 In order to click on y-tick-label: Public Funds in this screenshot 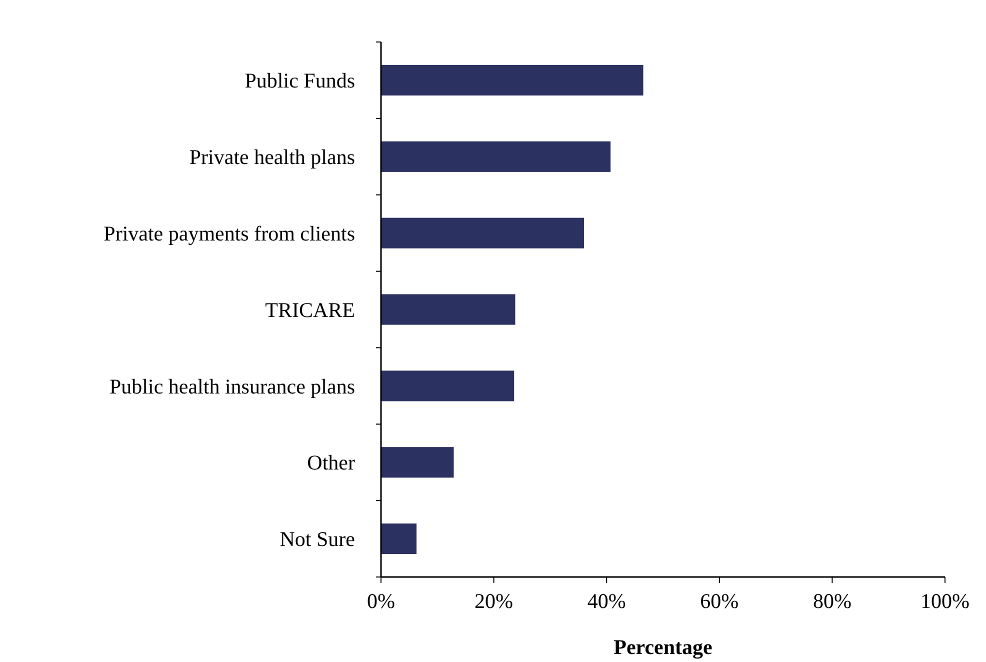, I will do `click(299, 80)`.